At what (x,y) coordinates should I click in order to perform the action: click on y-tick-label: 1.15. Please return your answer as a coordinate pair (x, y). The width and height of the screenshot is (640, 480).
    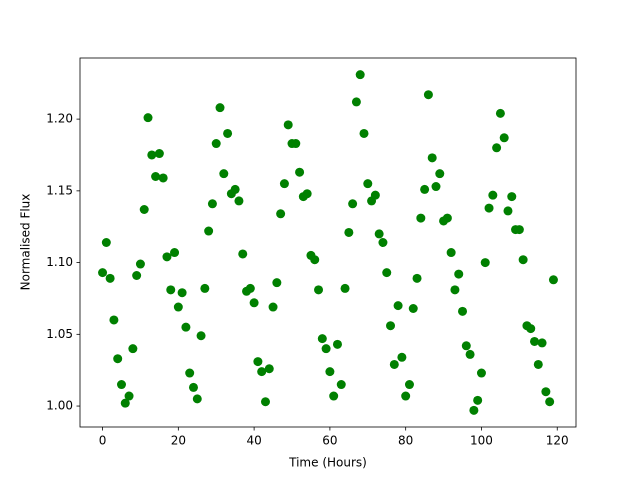
    Looking at the image, I should click on (59, 190).